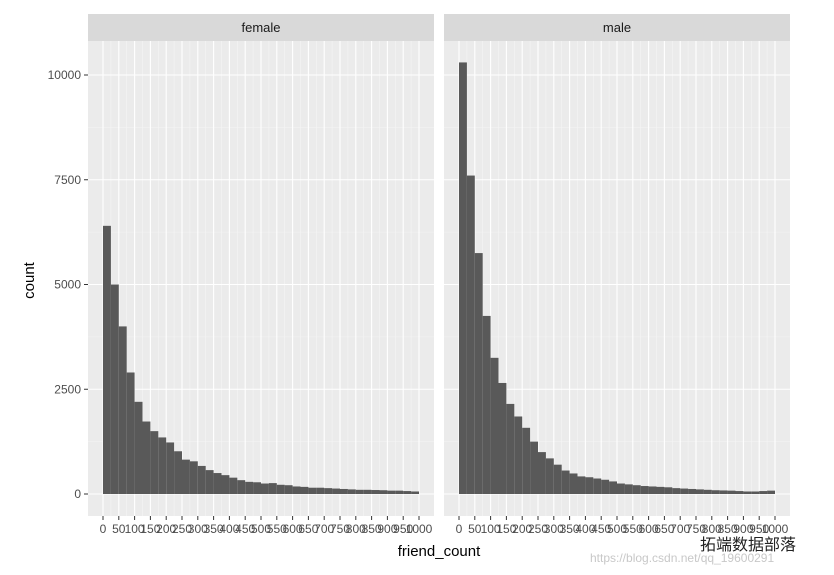 This screenshot has height=575, width=834. I want to click on facet-strip-female, so click(261, 27).